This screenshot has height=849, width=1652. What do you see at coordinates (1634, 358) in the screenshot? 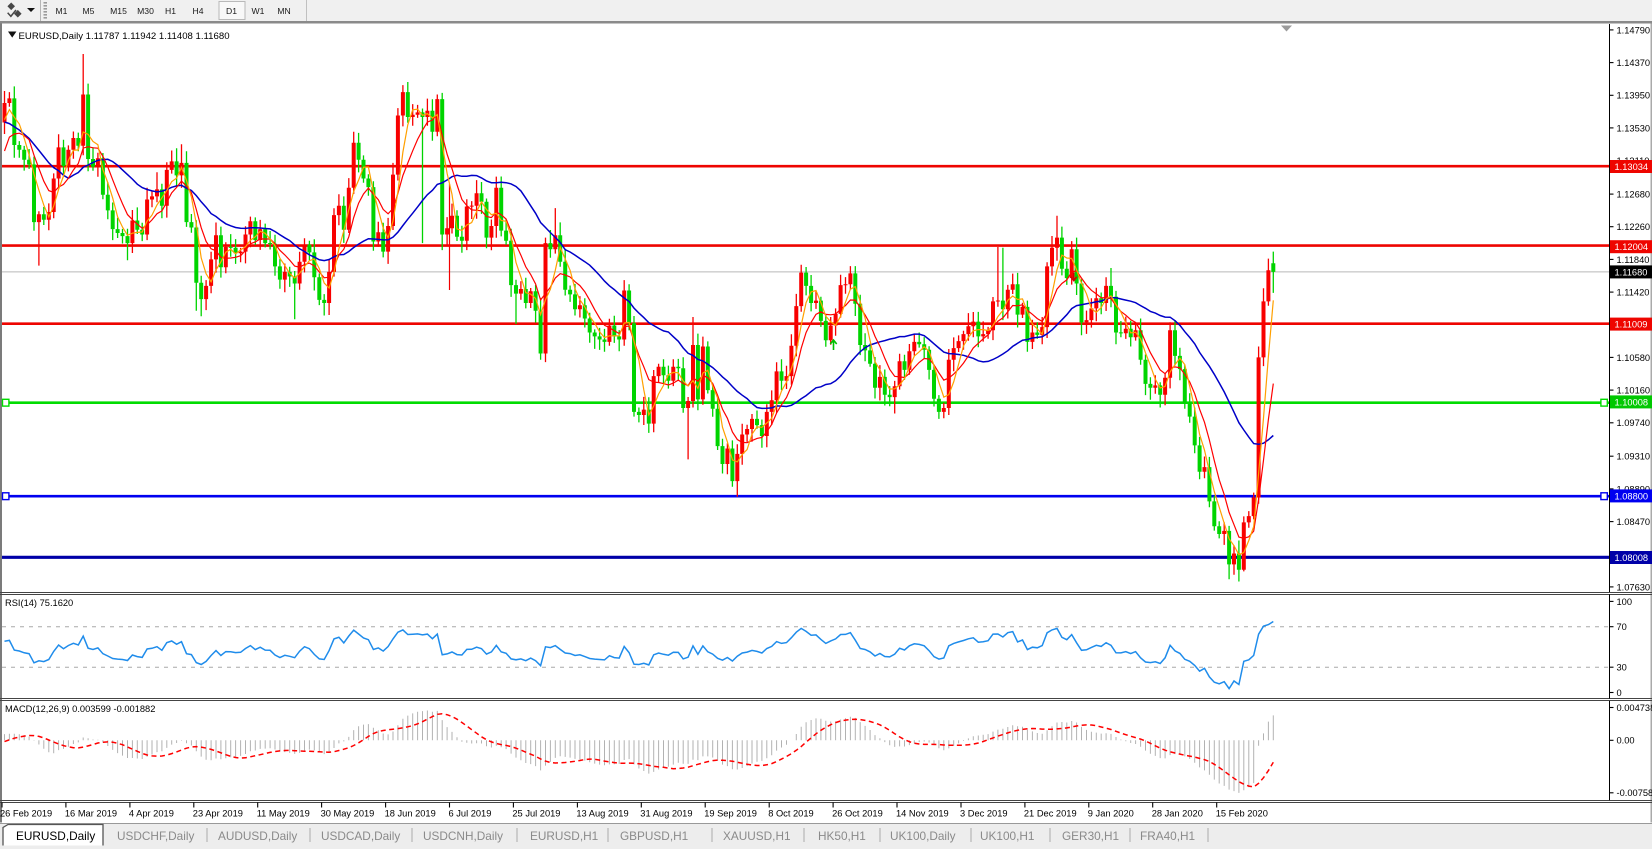
I see `svg-text: 1.10580` at bounding box center [1634, 358].